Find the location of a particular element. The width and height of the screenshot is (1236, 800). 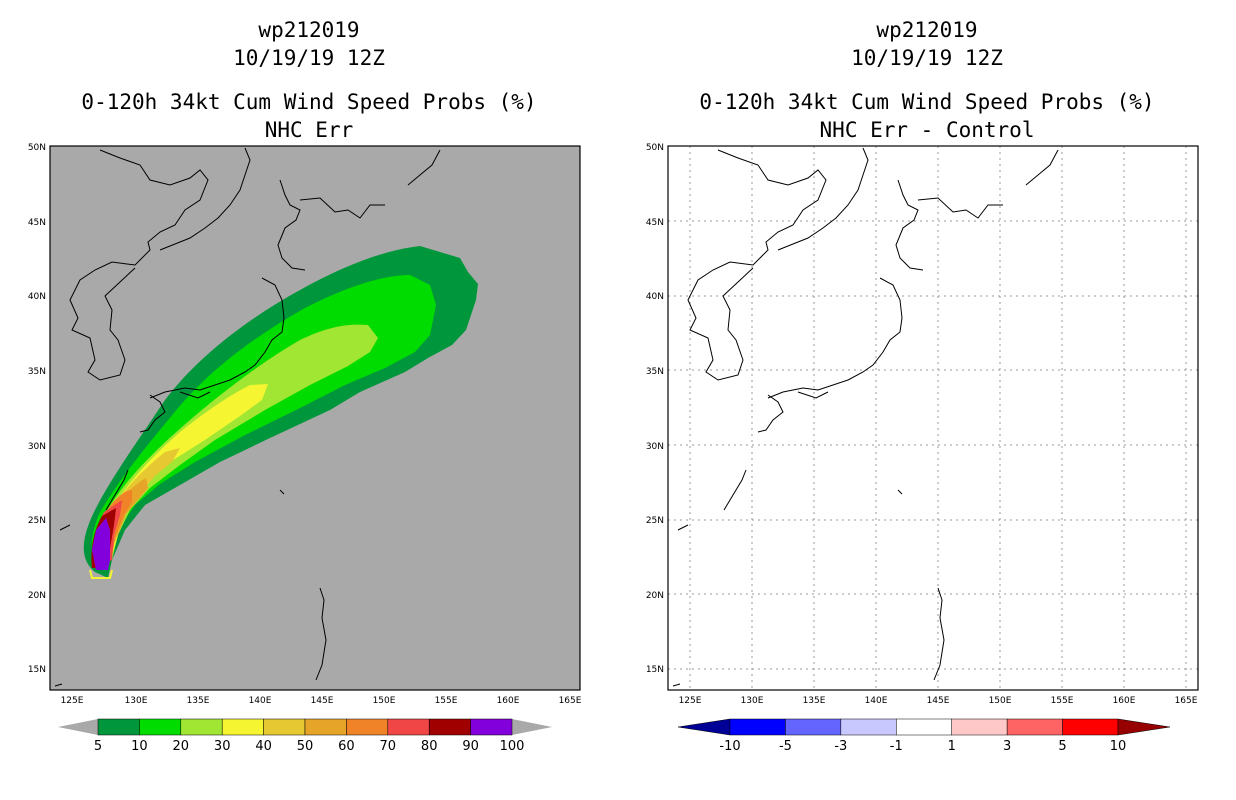

colorbar-label: -3 is located at coordinates (840, 746).